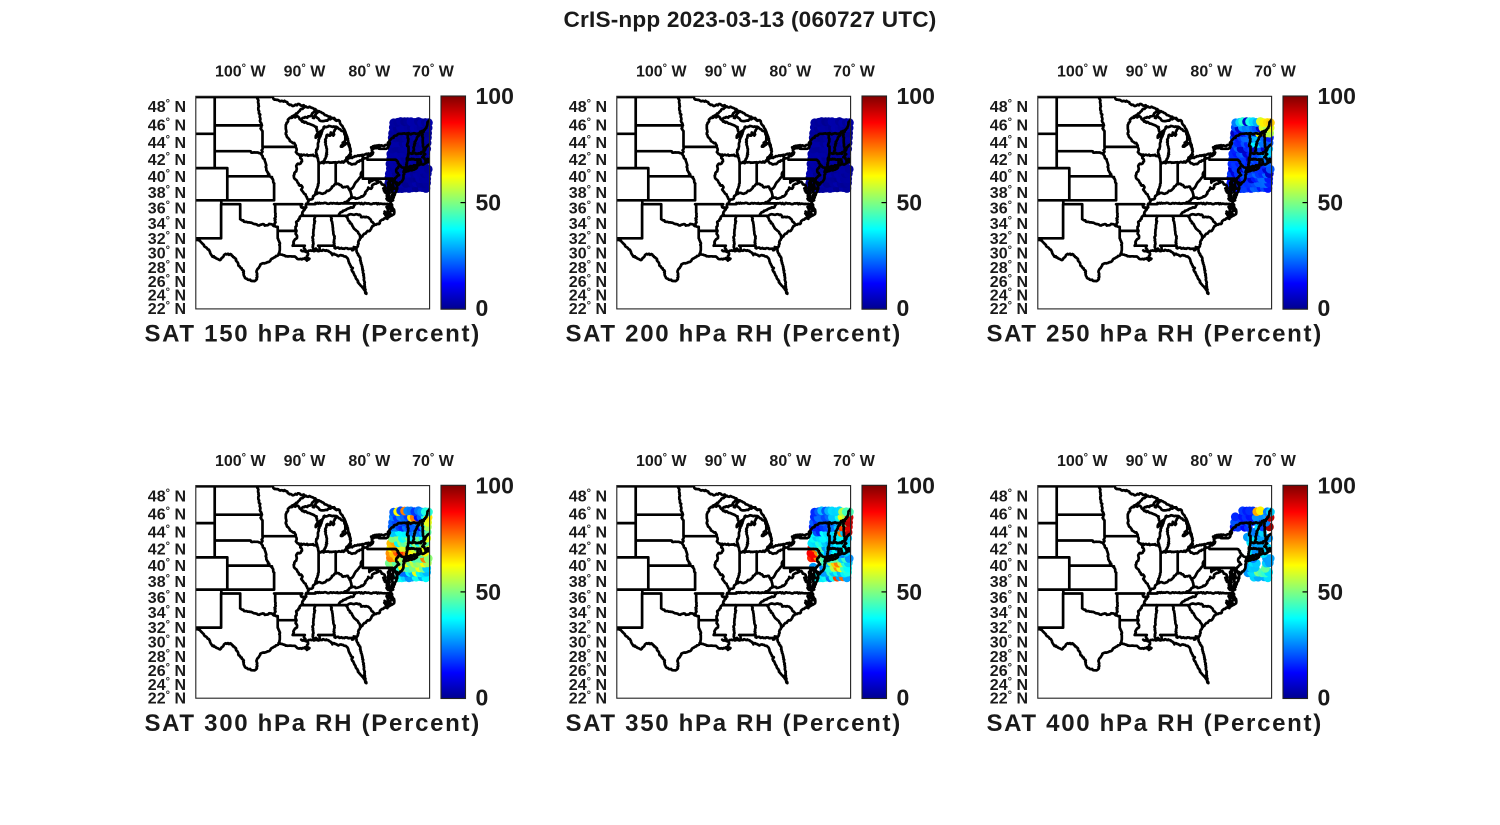  I want to click on svg-text: SAT 150 hPa RH (Percent), so click(312, 334).